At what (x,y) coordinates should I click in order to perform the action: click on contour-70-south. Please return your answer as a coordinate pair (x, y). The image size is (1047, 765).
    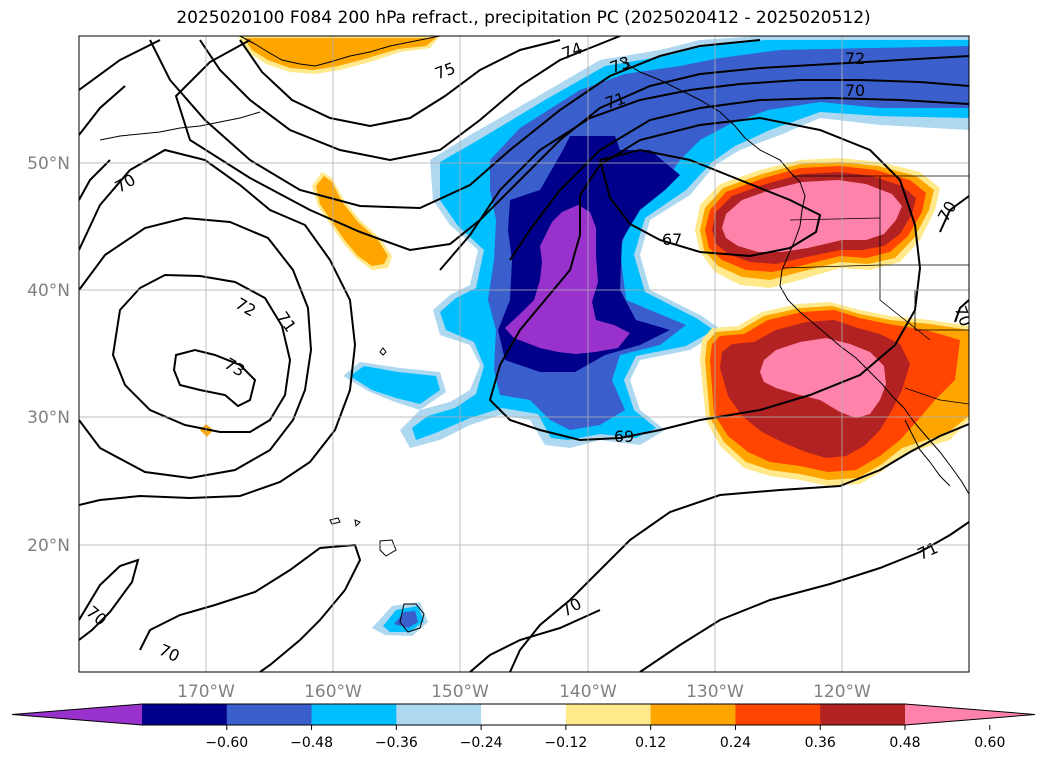
    Looking at the image, I should click on (250, 607).